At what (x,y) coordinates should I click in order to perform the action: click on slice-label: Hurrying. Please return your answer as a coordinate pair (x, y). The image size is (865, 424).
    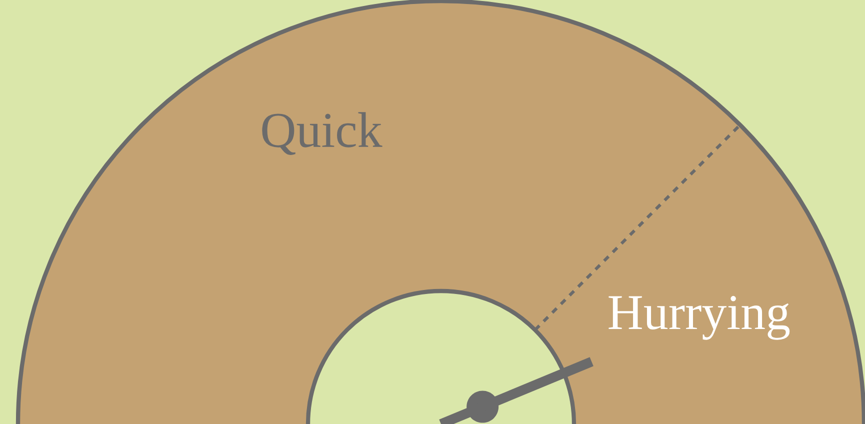
    Looking at the image, I should click on (699, 318).